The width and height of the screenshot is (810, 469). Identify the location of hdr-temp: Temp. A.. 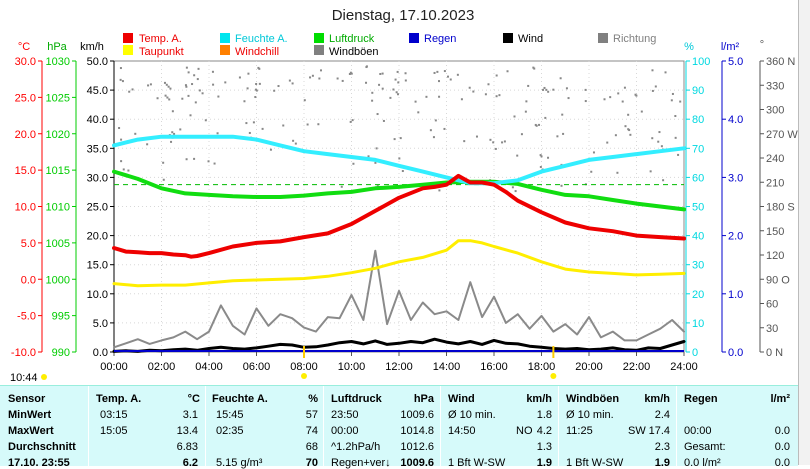
(119, 399).